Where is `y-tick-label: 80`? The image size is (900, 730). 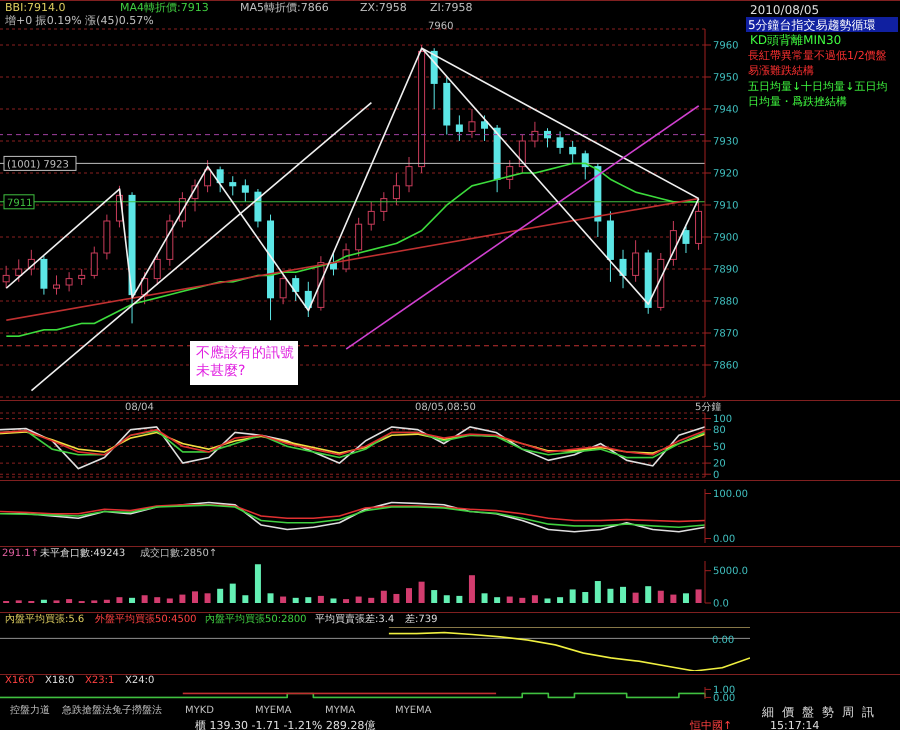 y-tick-label: 80 is located at coordinates (719, 430).